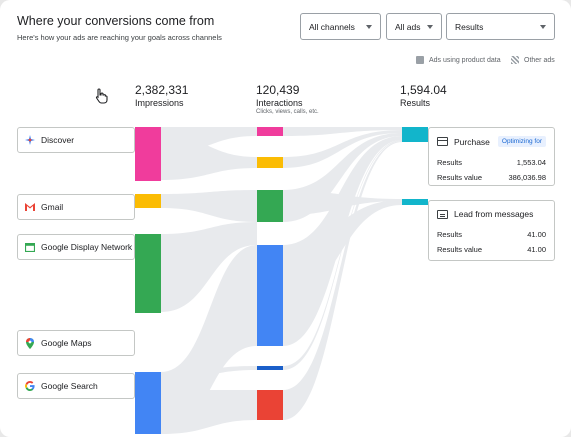 This screenshot has height=437, width=571. I want to click on gmail-interactions-bar, so click(270, 162).